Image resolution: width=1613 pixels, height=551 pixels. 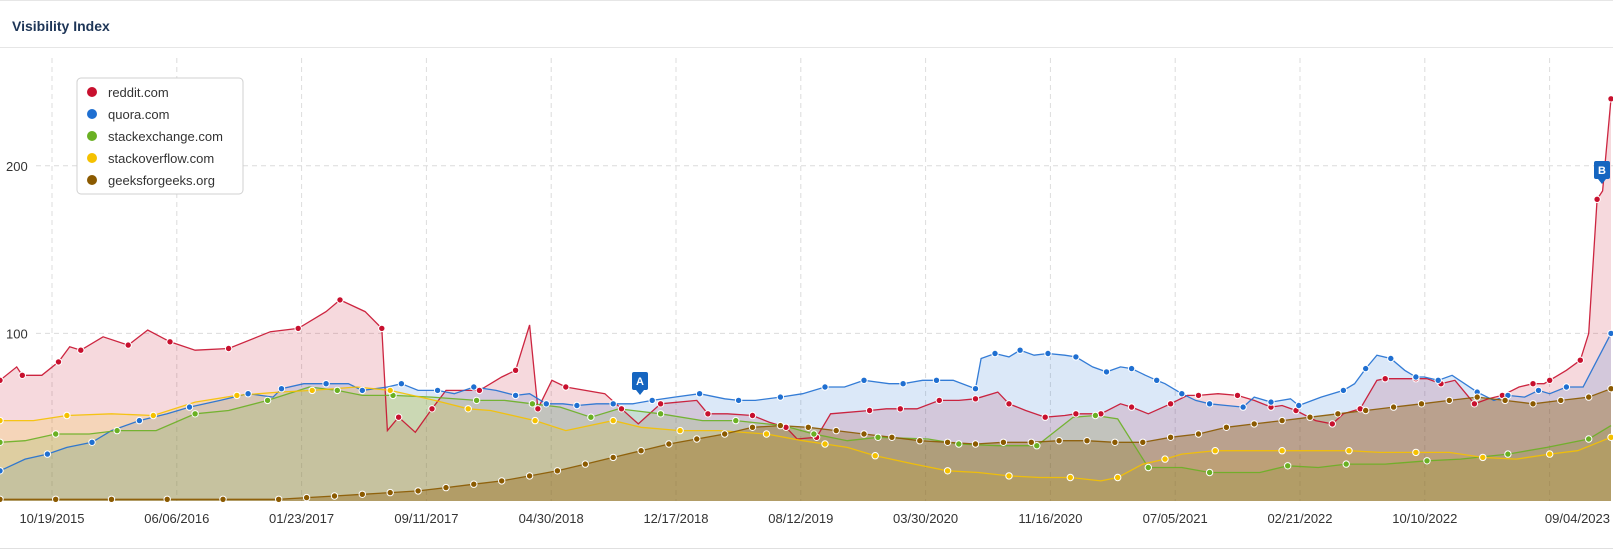 I want to click on y-tick-label: 200, so click(x=17, y=166).